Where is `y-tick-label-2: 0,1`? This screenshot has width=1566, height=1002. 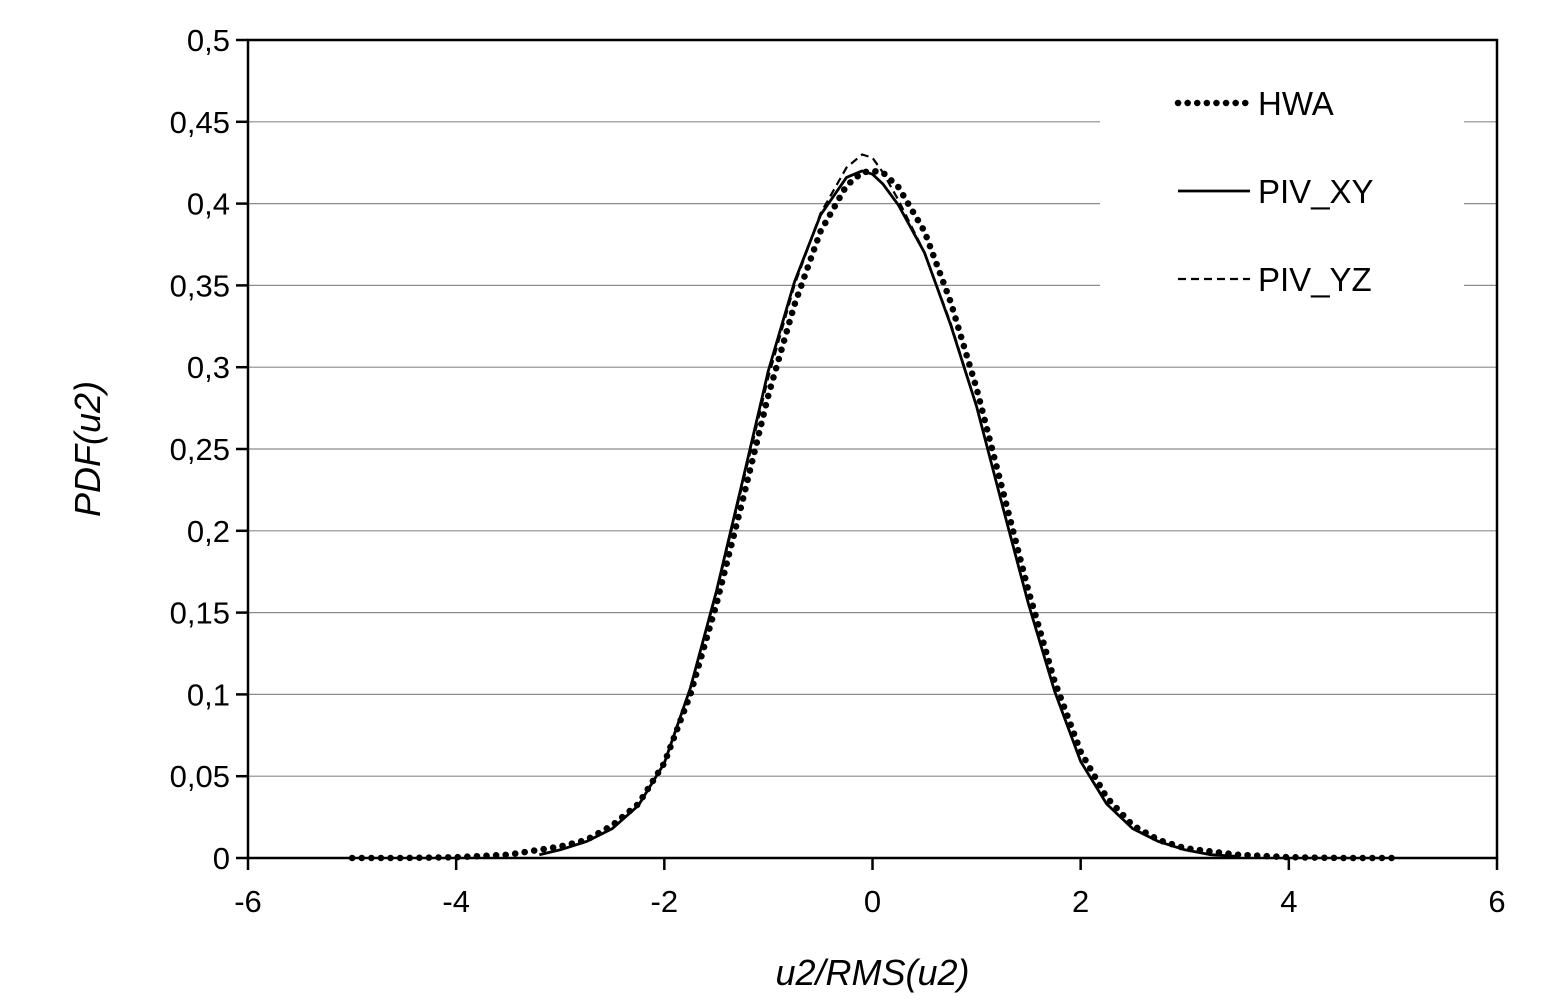
y-tick-label-2: 0,1 is located at coordinates (208, 694).